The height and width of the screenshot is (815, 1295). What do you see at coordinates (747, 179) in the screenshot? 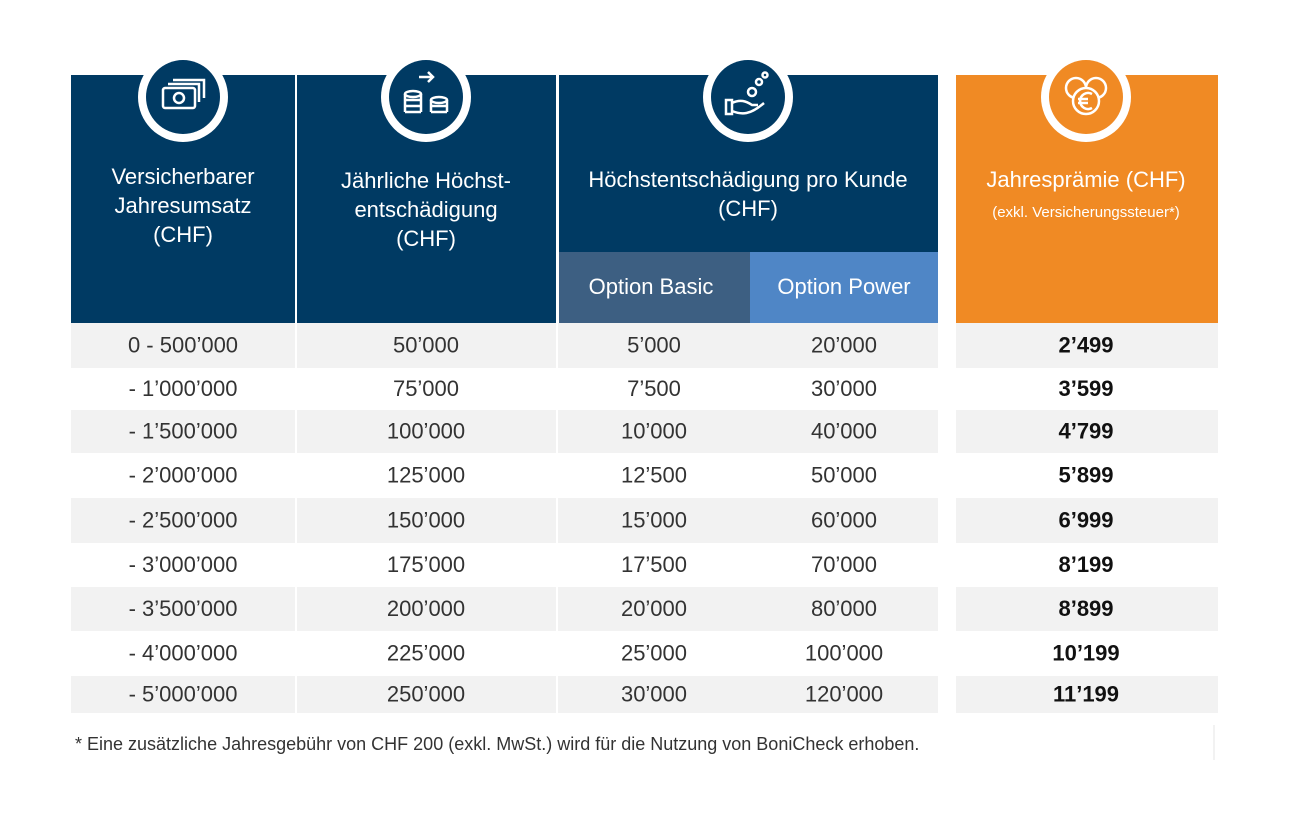
I see `header-text: Höchstentschädigung pro Kunde` at bounding box center [747, 179].